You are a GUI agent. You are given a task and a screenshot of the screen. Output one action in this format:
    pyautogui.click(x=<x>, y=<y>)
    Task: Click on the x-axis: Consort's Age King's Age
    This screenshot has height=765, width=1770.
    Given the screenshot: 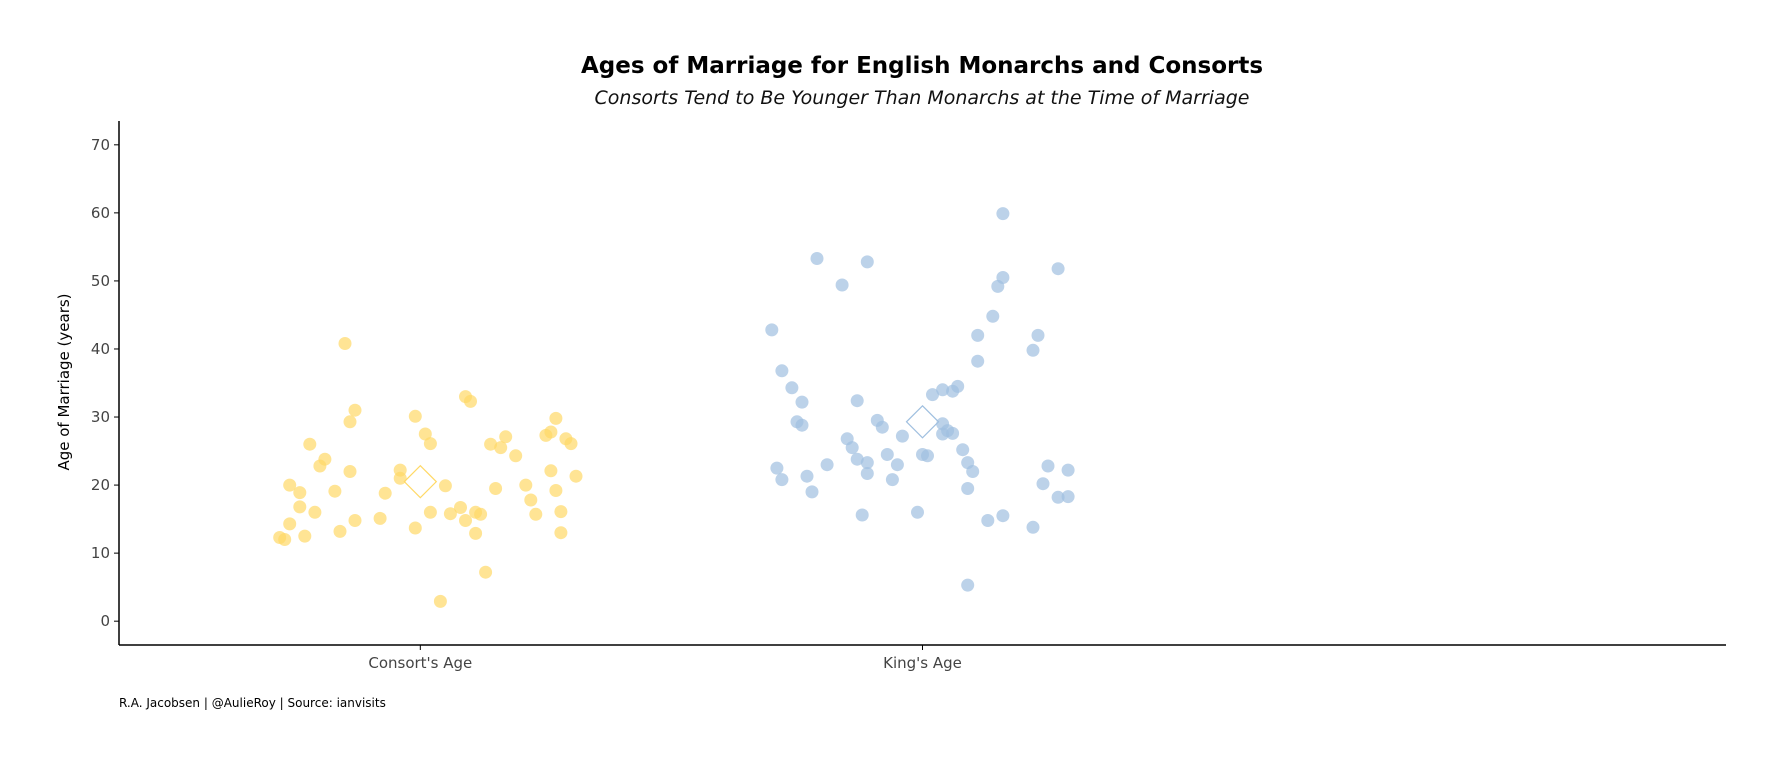 What is the action you would take?
    pyautogui.click(x=922, y=658)
    